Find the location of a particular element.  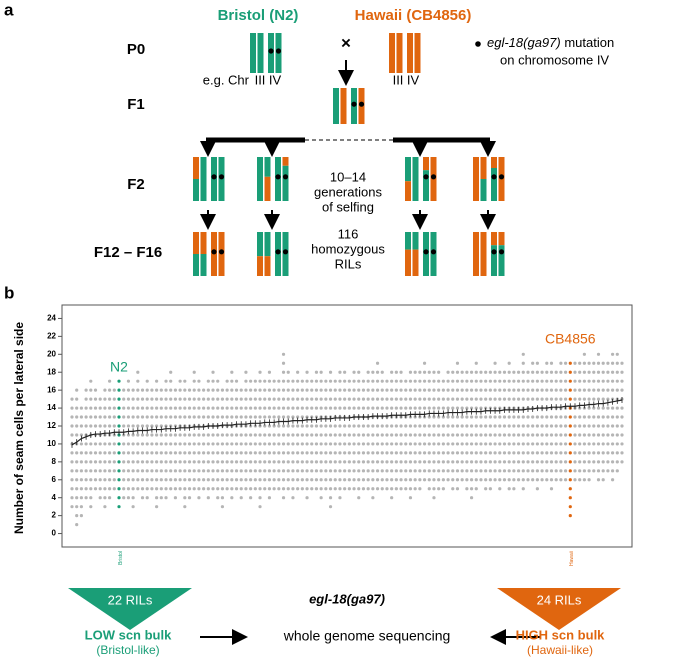

generation: F12 – F16 is located at coordinates (128, 252).